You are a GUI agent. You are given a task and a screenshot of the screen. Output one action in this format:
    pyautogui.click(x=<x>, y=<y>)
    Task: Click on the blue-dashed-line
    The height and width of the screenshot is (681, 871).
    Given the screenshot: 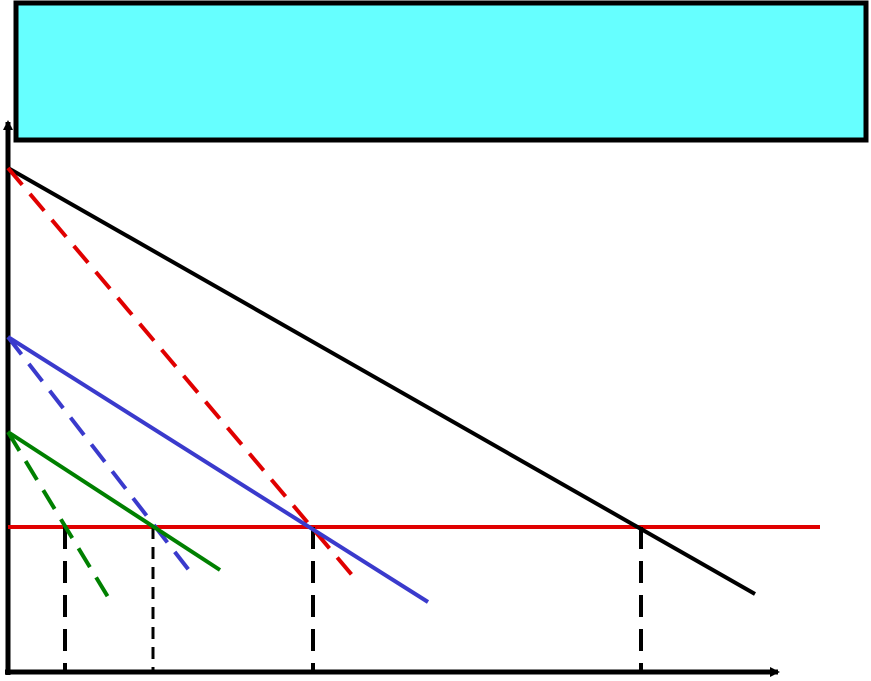 What is the action you would take?
    pyautogui.click(x=101, y=457)
    